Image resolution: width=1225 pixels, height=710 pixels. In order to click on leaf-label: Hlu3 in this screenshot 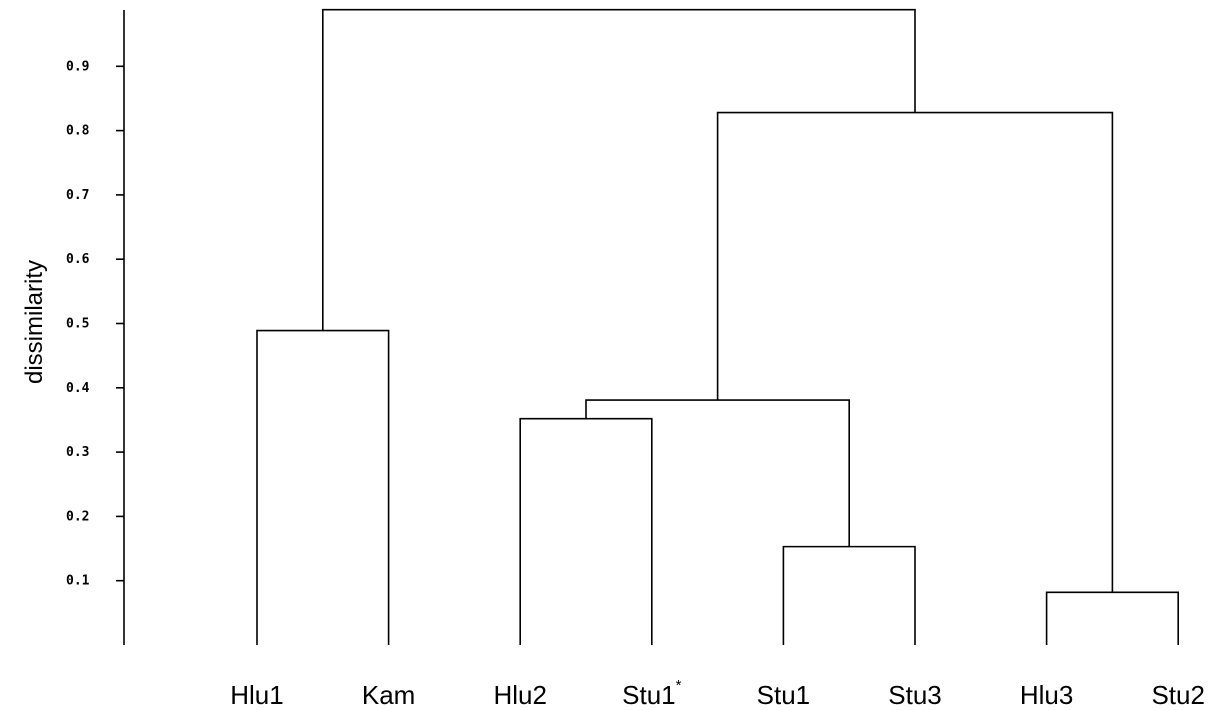, I will do `click(1046, 695)`.